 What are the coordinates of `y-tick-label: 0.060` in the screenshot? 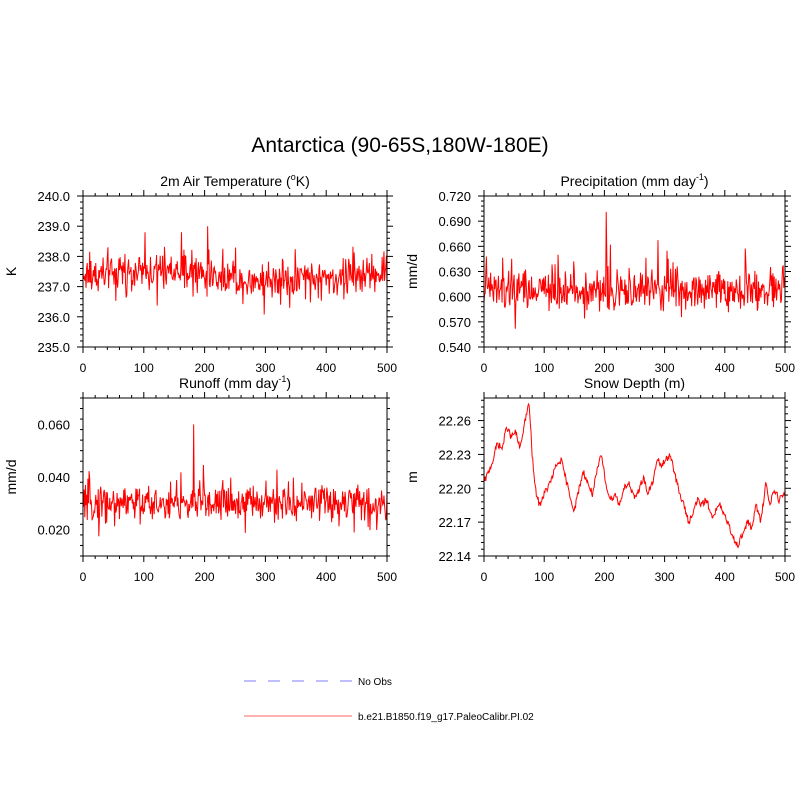 It's located at (53, 424).